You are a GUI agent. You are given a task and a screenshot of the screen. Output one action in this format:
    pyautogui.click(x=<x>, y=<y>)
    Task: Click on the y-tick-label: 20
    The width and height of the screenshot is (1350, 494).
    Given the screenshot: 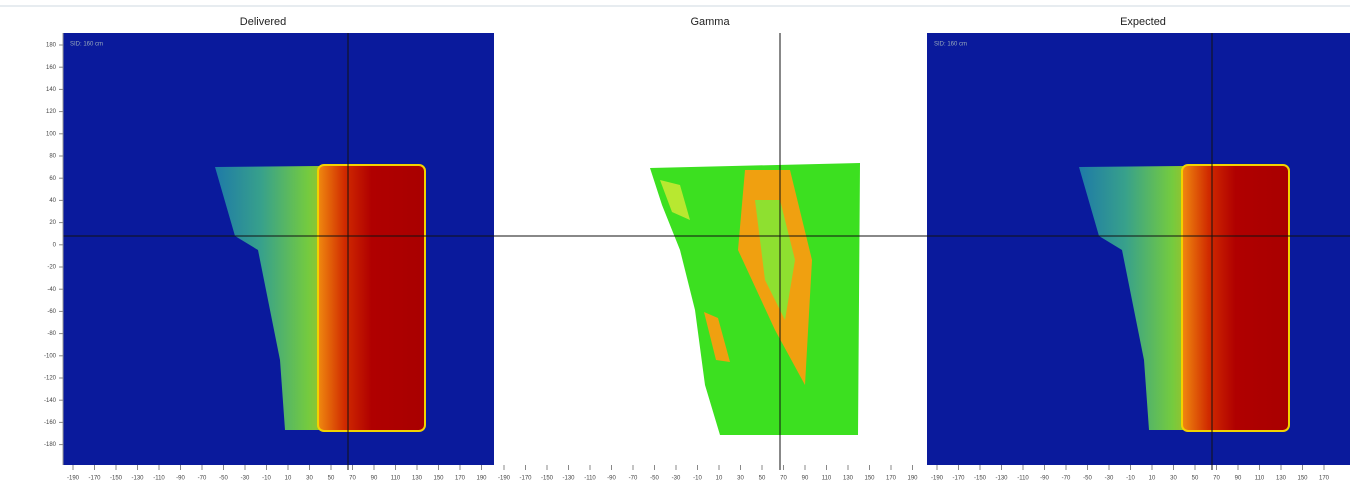 What is the action you would take?
    pyautogui.click(x=52, y=223)
    